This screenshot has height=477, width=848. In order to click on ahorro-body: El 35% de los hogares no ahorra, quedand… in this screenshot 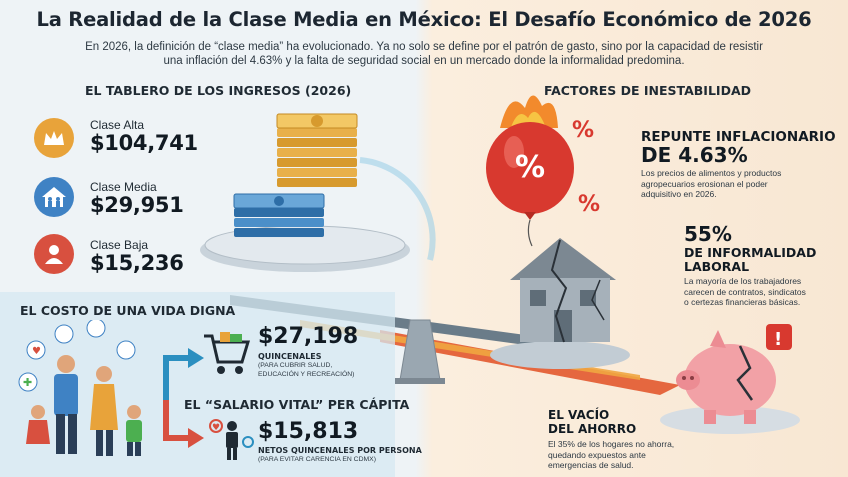, I will do `click(611, 455)`.